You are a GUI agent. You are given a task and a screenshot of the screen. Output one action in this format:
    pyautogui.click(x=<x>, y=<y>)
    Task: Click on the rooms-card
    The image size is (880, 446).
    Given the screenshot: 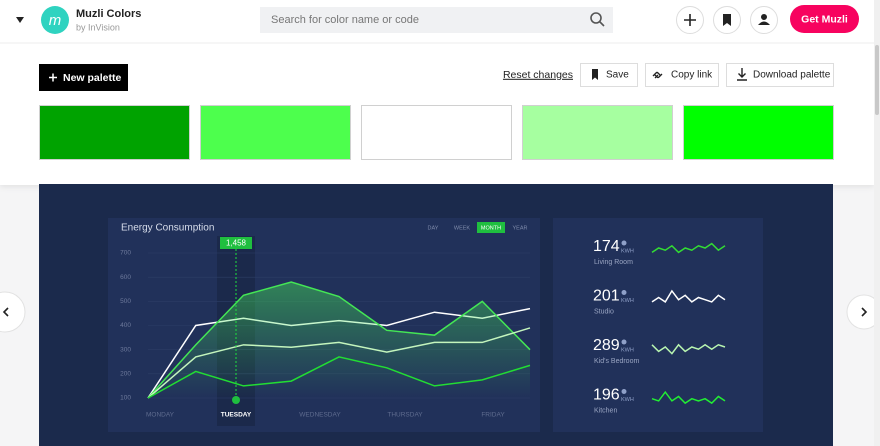 What is the action you would take?
    pyautogui.click(x=658, y=325)
    